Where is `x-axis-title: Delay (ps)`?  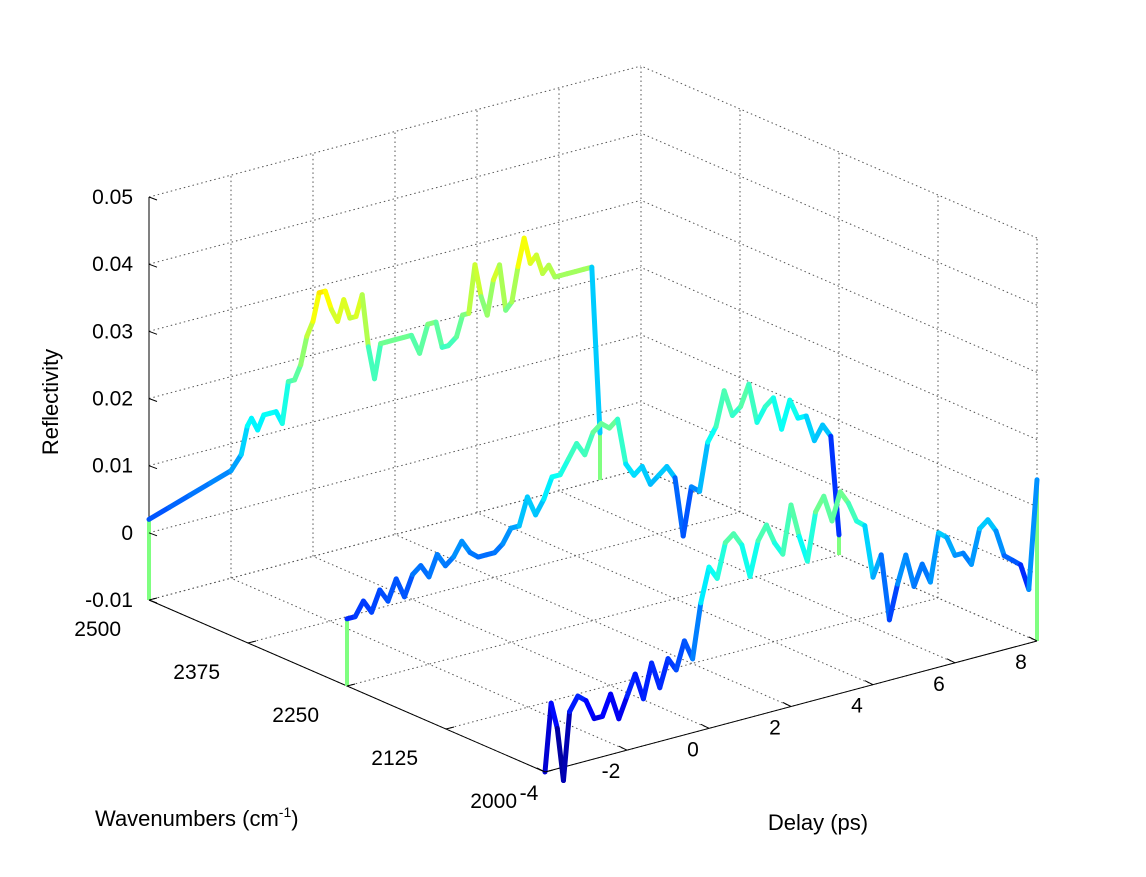
x-axis-title: Delay (ps) is located at coordinates (818, 822).